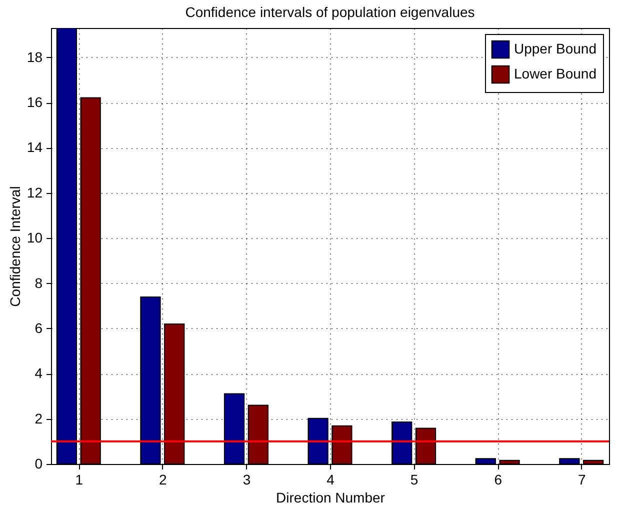 The height and width of the screenshot is (515, 630). Describe the element at coordinates (34, 147) in the screenshot. I see `y-tick-label: 14` at that location.